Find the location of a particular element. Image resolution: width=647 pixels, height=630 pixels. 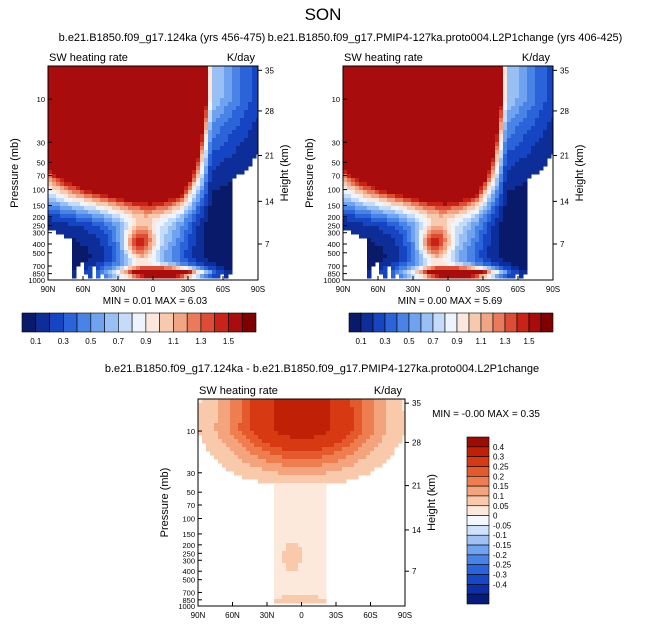

height-tick-label: 21 is located at coordinates (564, 156).